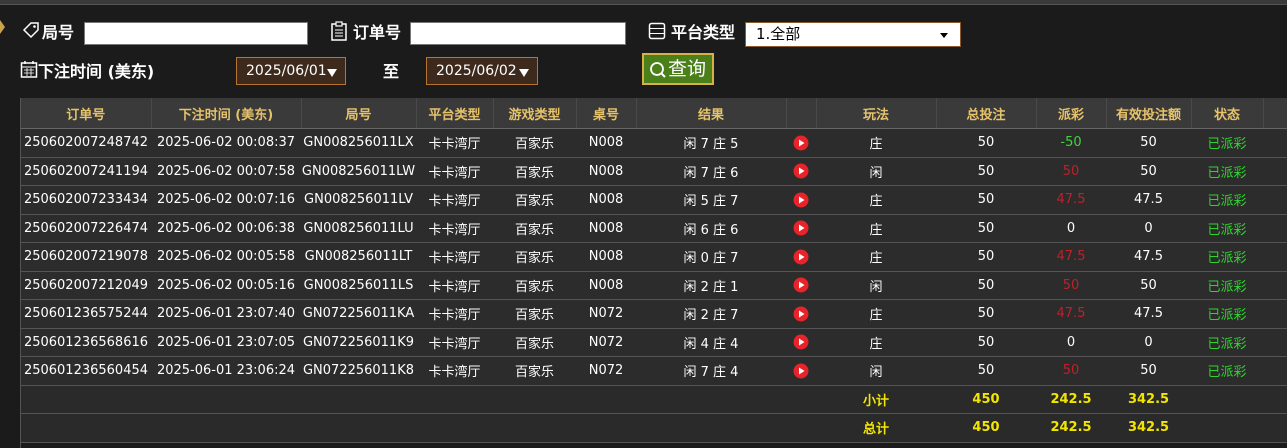 The width and height of the screenshot is (1287, 448). What do you see at coordinates (1071, 143) in the screenshot?
I see `payout: -50` at bounding box center [1071, 143].